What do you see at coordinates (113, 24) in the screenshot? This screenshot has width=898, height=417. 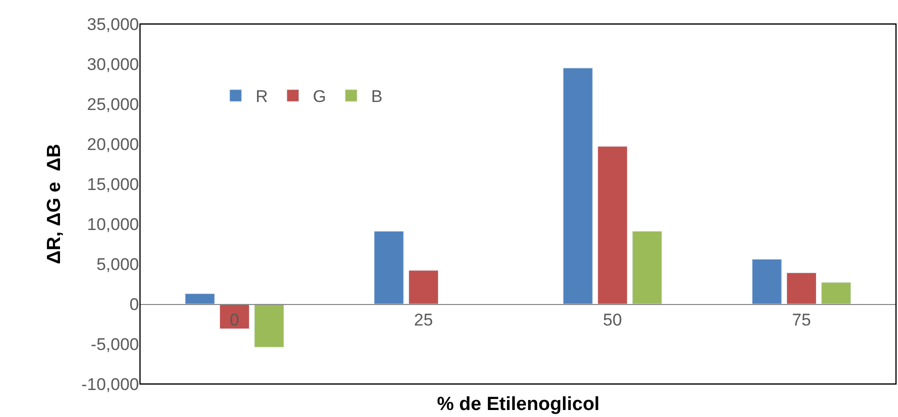 I see `y-tick-label: 35,000` at bounding box center [113, 24].